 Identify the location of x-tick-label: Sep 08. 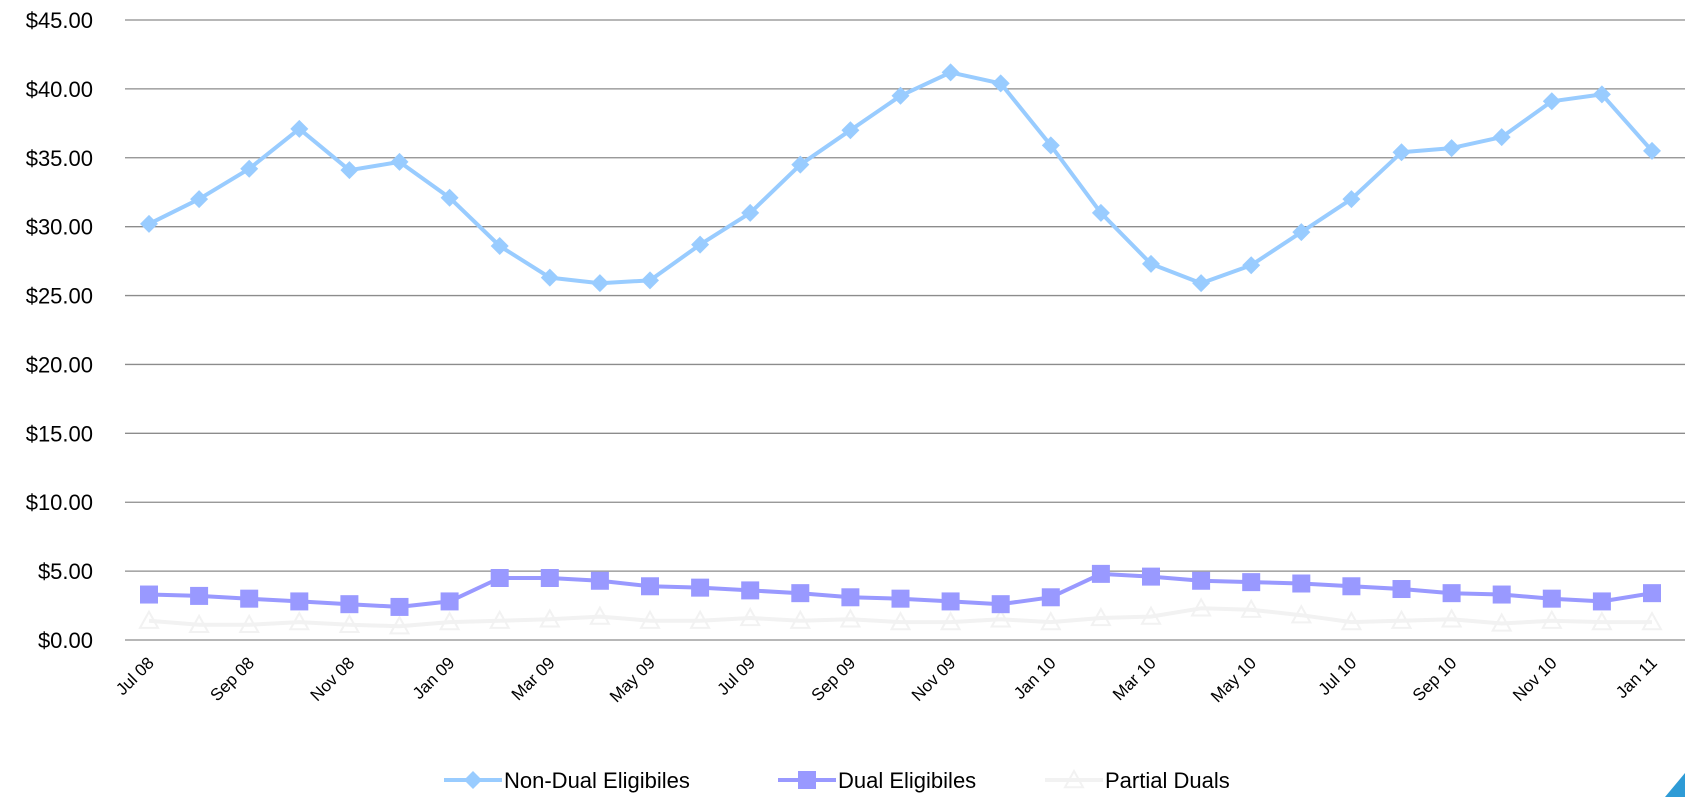
(232, 679).